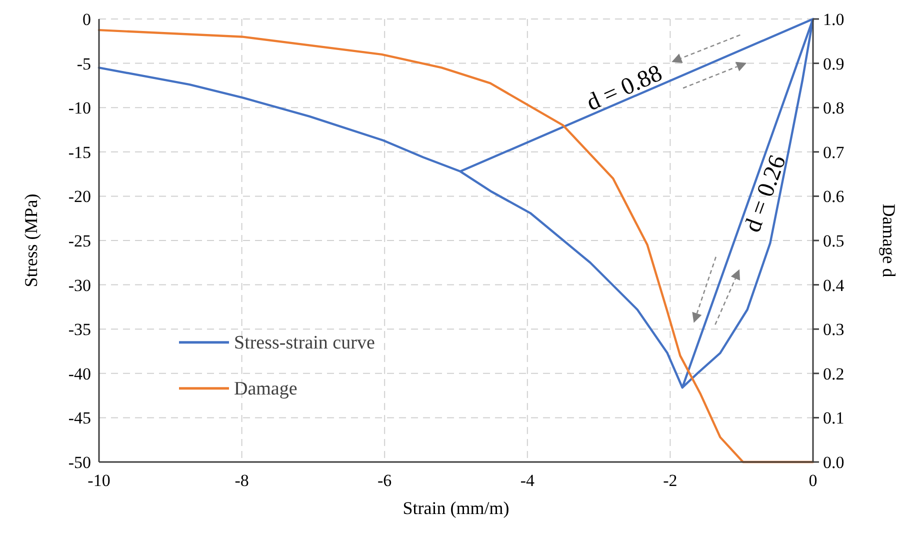 The height and width of the screenshot is (543, 910). What do you see at coordinates (833, 196) in the screenshot?
I see `y2-tick-label: 0.6` at bounding box center [833, 196].